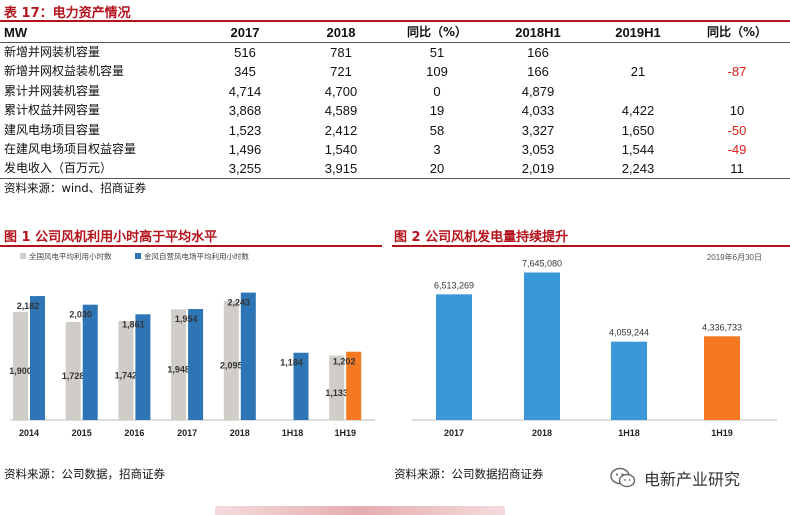 This screenshot has width=790, height=515. I want to click on value-2018h1: 166, so click(538, 52).